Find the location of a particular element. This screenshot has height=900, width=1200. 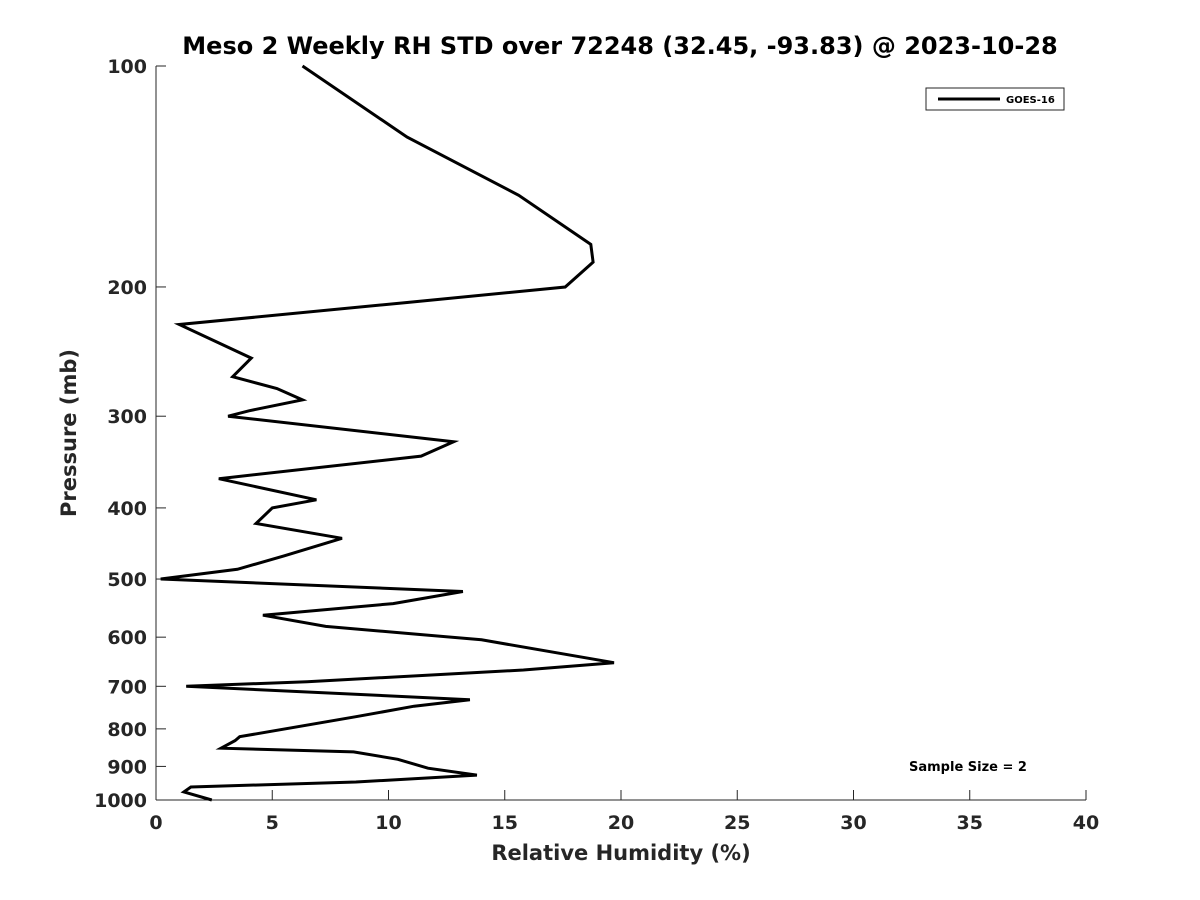

x-axis-label: Relative Humidity (%) is located at coordinates (620, 853).